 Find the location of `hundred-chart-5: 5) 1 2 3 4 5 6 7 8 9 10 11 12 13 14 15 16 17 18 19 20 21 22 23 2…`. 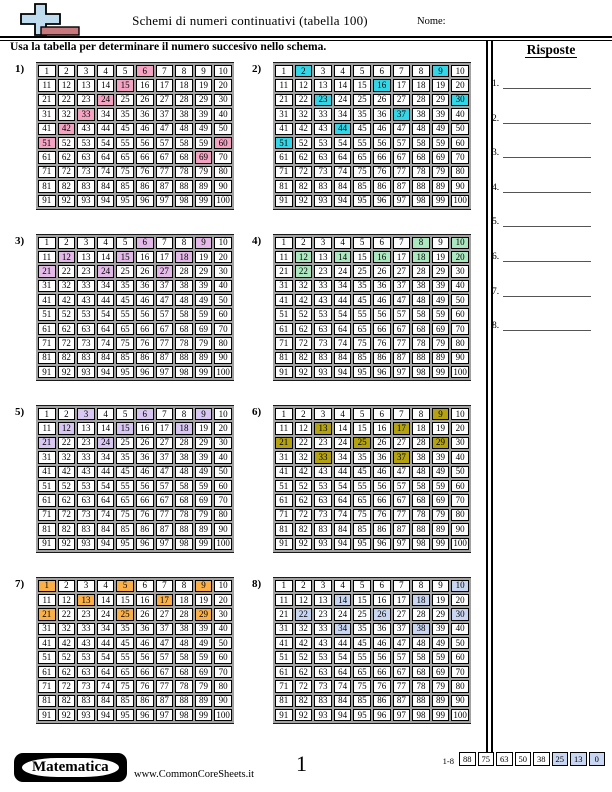

hundred-chart-5: 5) 1 2 3 4 5 6 7 8 9 10 11 12 13 14 15 16 17 18 19 20 21 22 23 2… is located at coordinates (124, 479).